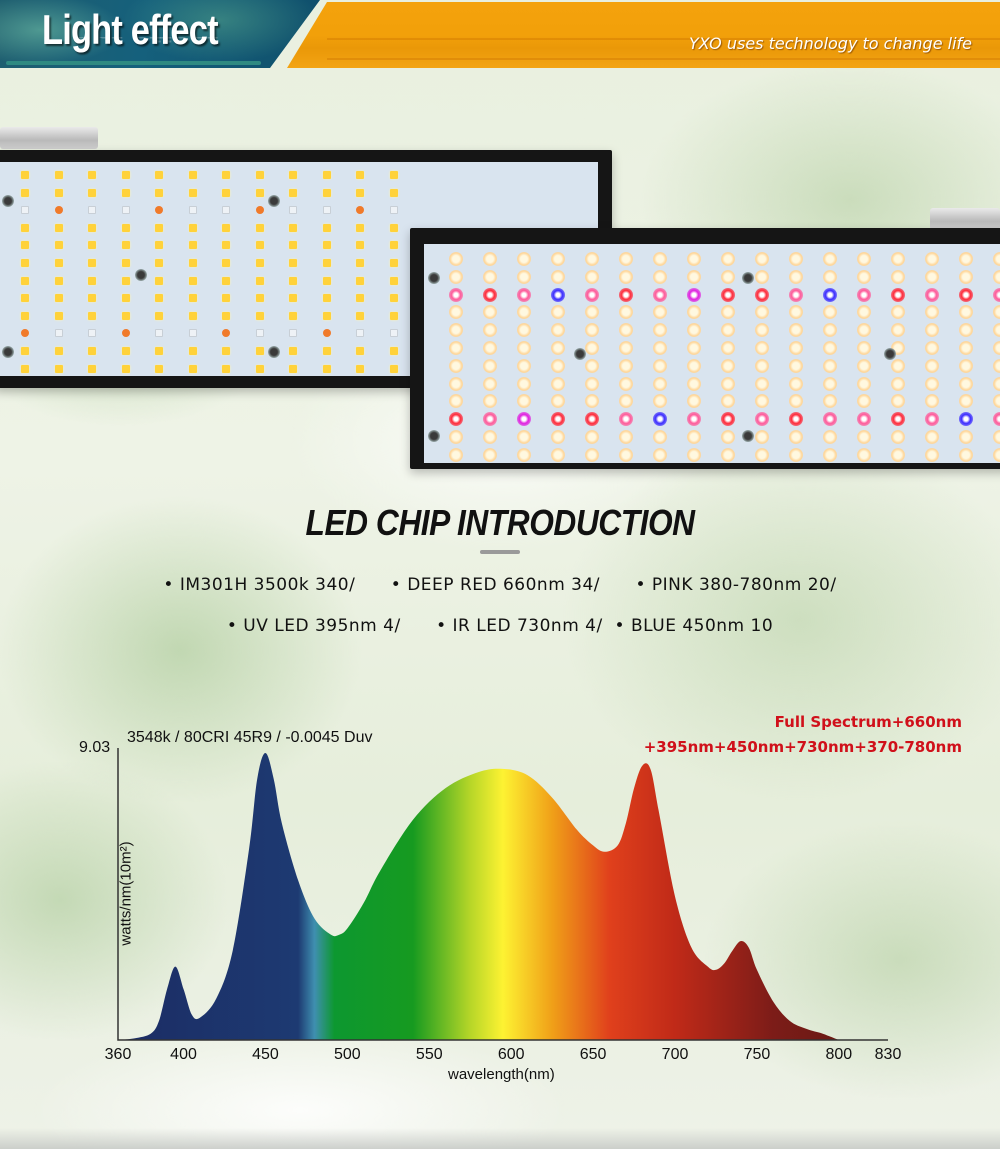 The image size is (1000, 1149). I want to click on spec-item: • PINK 380-780nm 20/, so click(736, 585).